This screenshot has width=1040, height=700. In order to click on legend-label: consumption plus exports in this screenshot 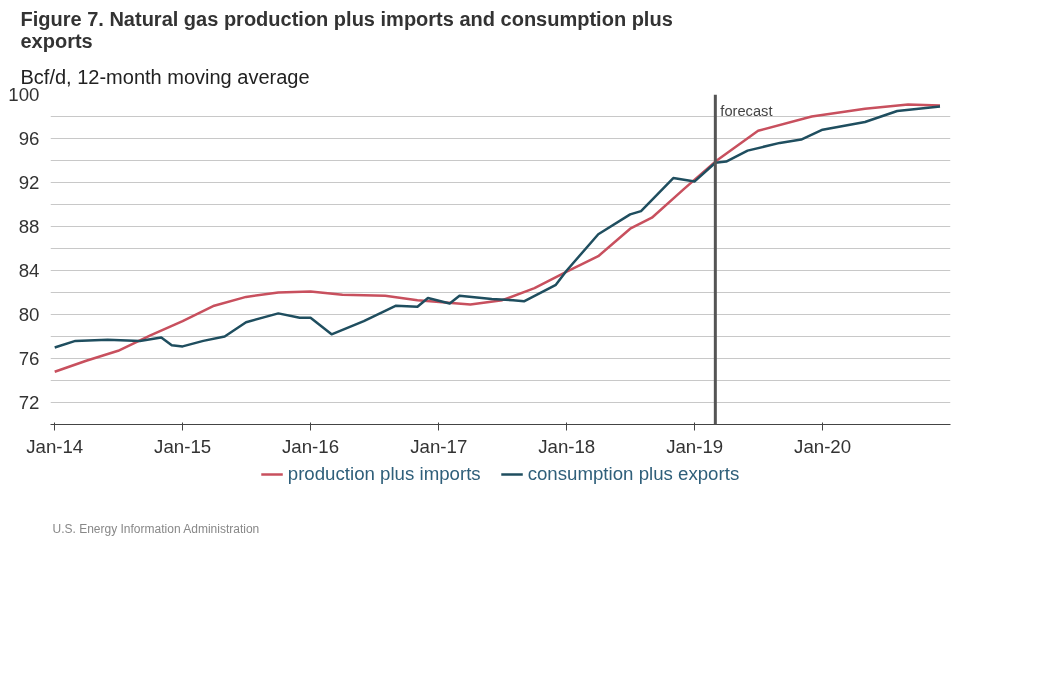, I will do `click(633, 474)`.